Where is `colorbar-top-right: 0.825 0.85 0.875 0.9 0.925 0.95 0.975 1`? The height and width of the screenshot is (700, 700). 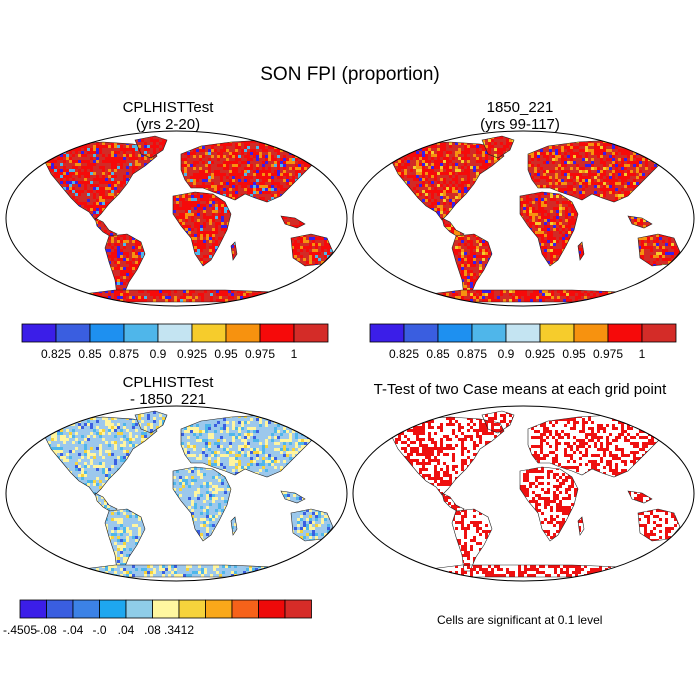
colorbar-top-right: 0.825 0.85 0.875 0.9 0.925 0.95 0.975 1 is located at coordinates (523, 342).